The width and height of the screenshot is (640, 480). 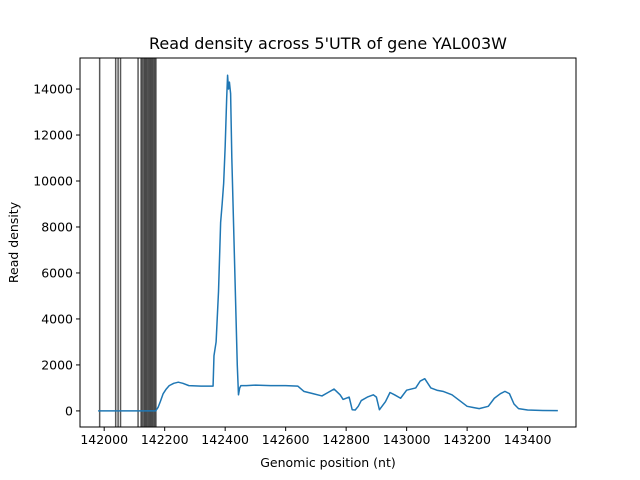 I want to click on y-tick-label-0: 0, so click(x=69, y=410).